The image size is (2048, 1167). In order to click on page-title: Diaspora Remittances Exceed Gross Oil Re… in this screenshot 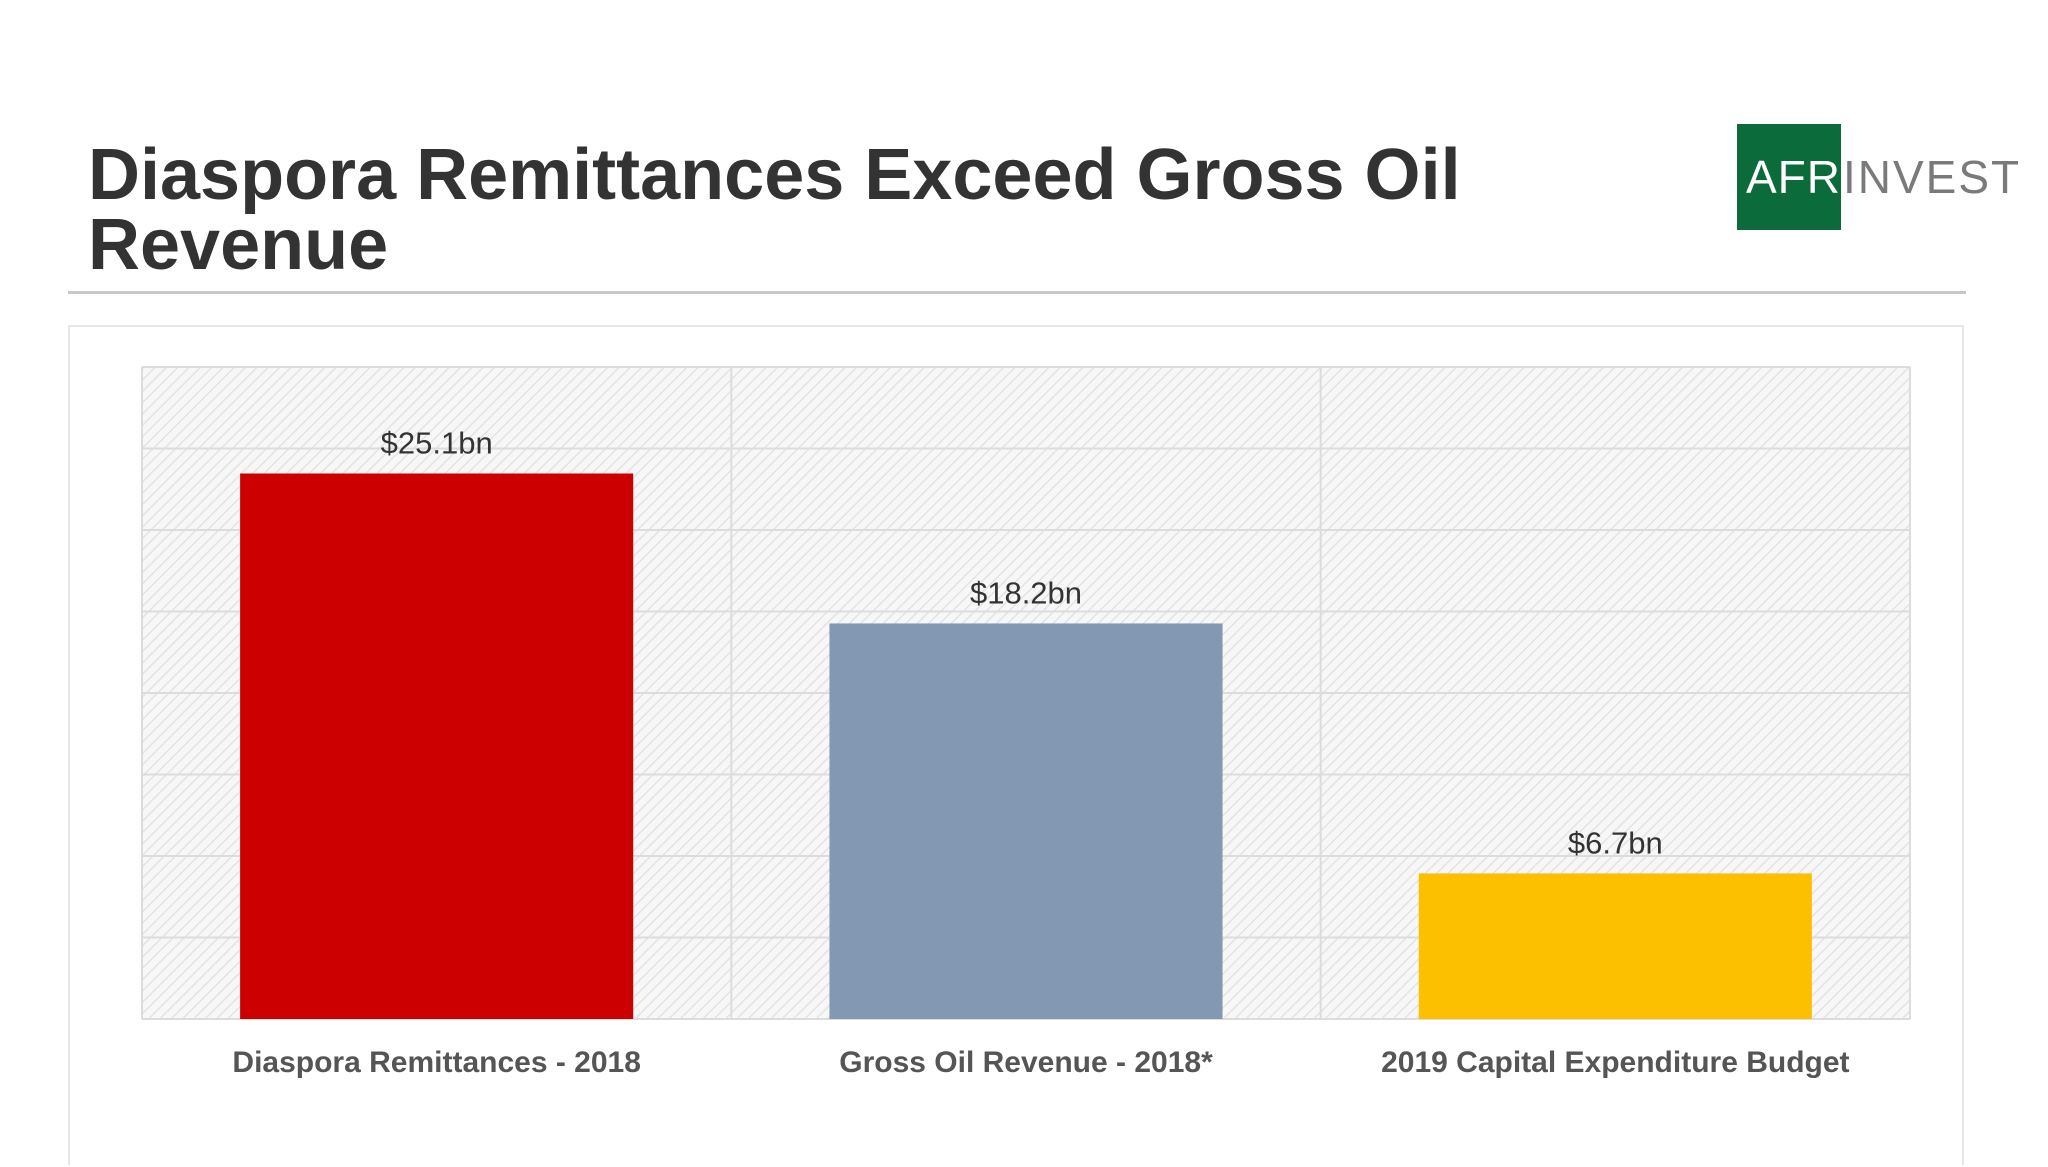, I will do `click(774, 210)`.